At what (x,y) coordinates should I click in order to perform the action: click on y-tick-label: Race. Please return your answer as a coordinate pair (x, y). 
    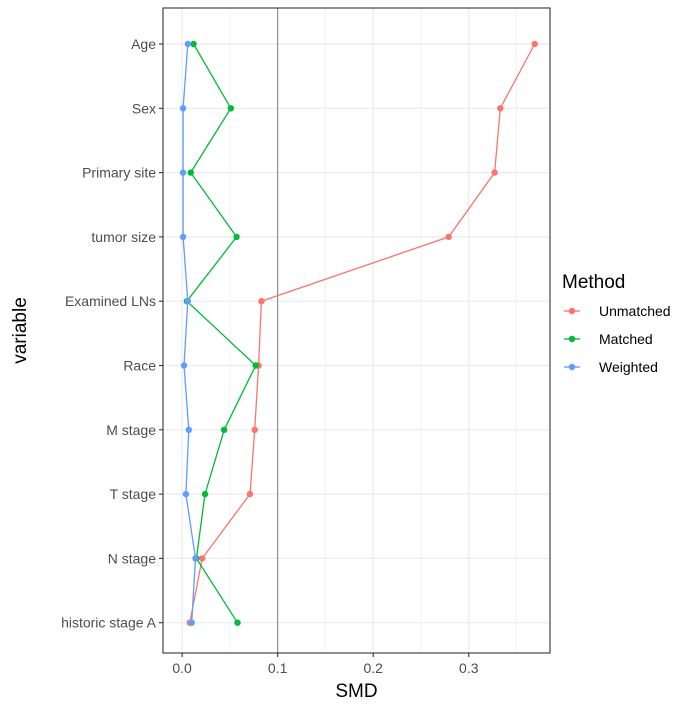
    Looking at the image, I should click on (139, 366).